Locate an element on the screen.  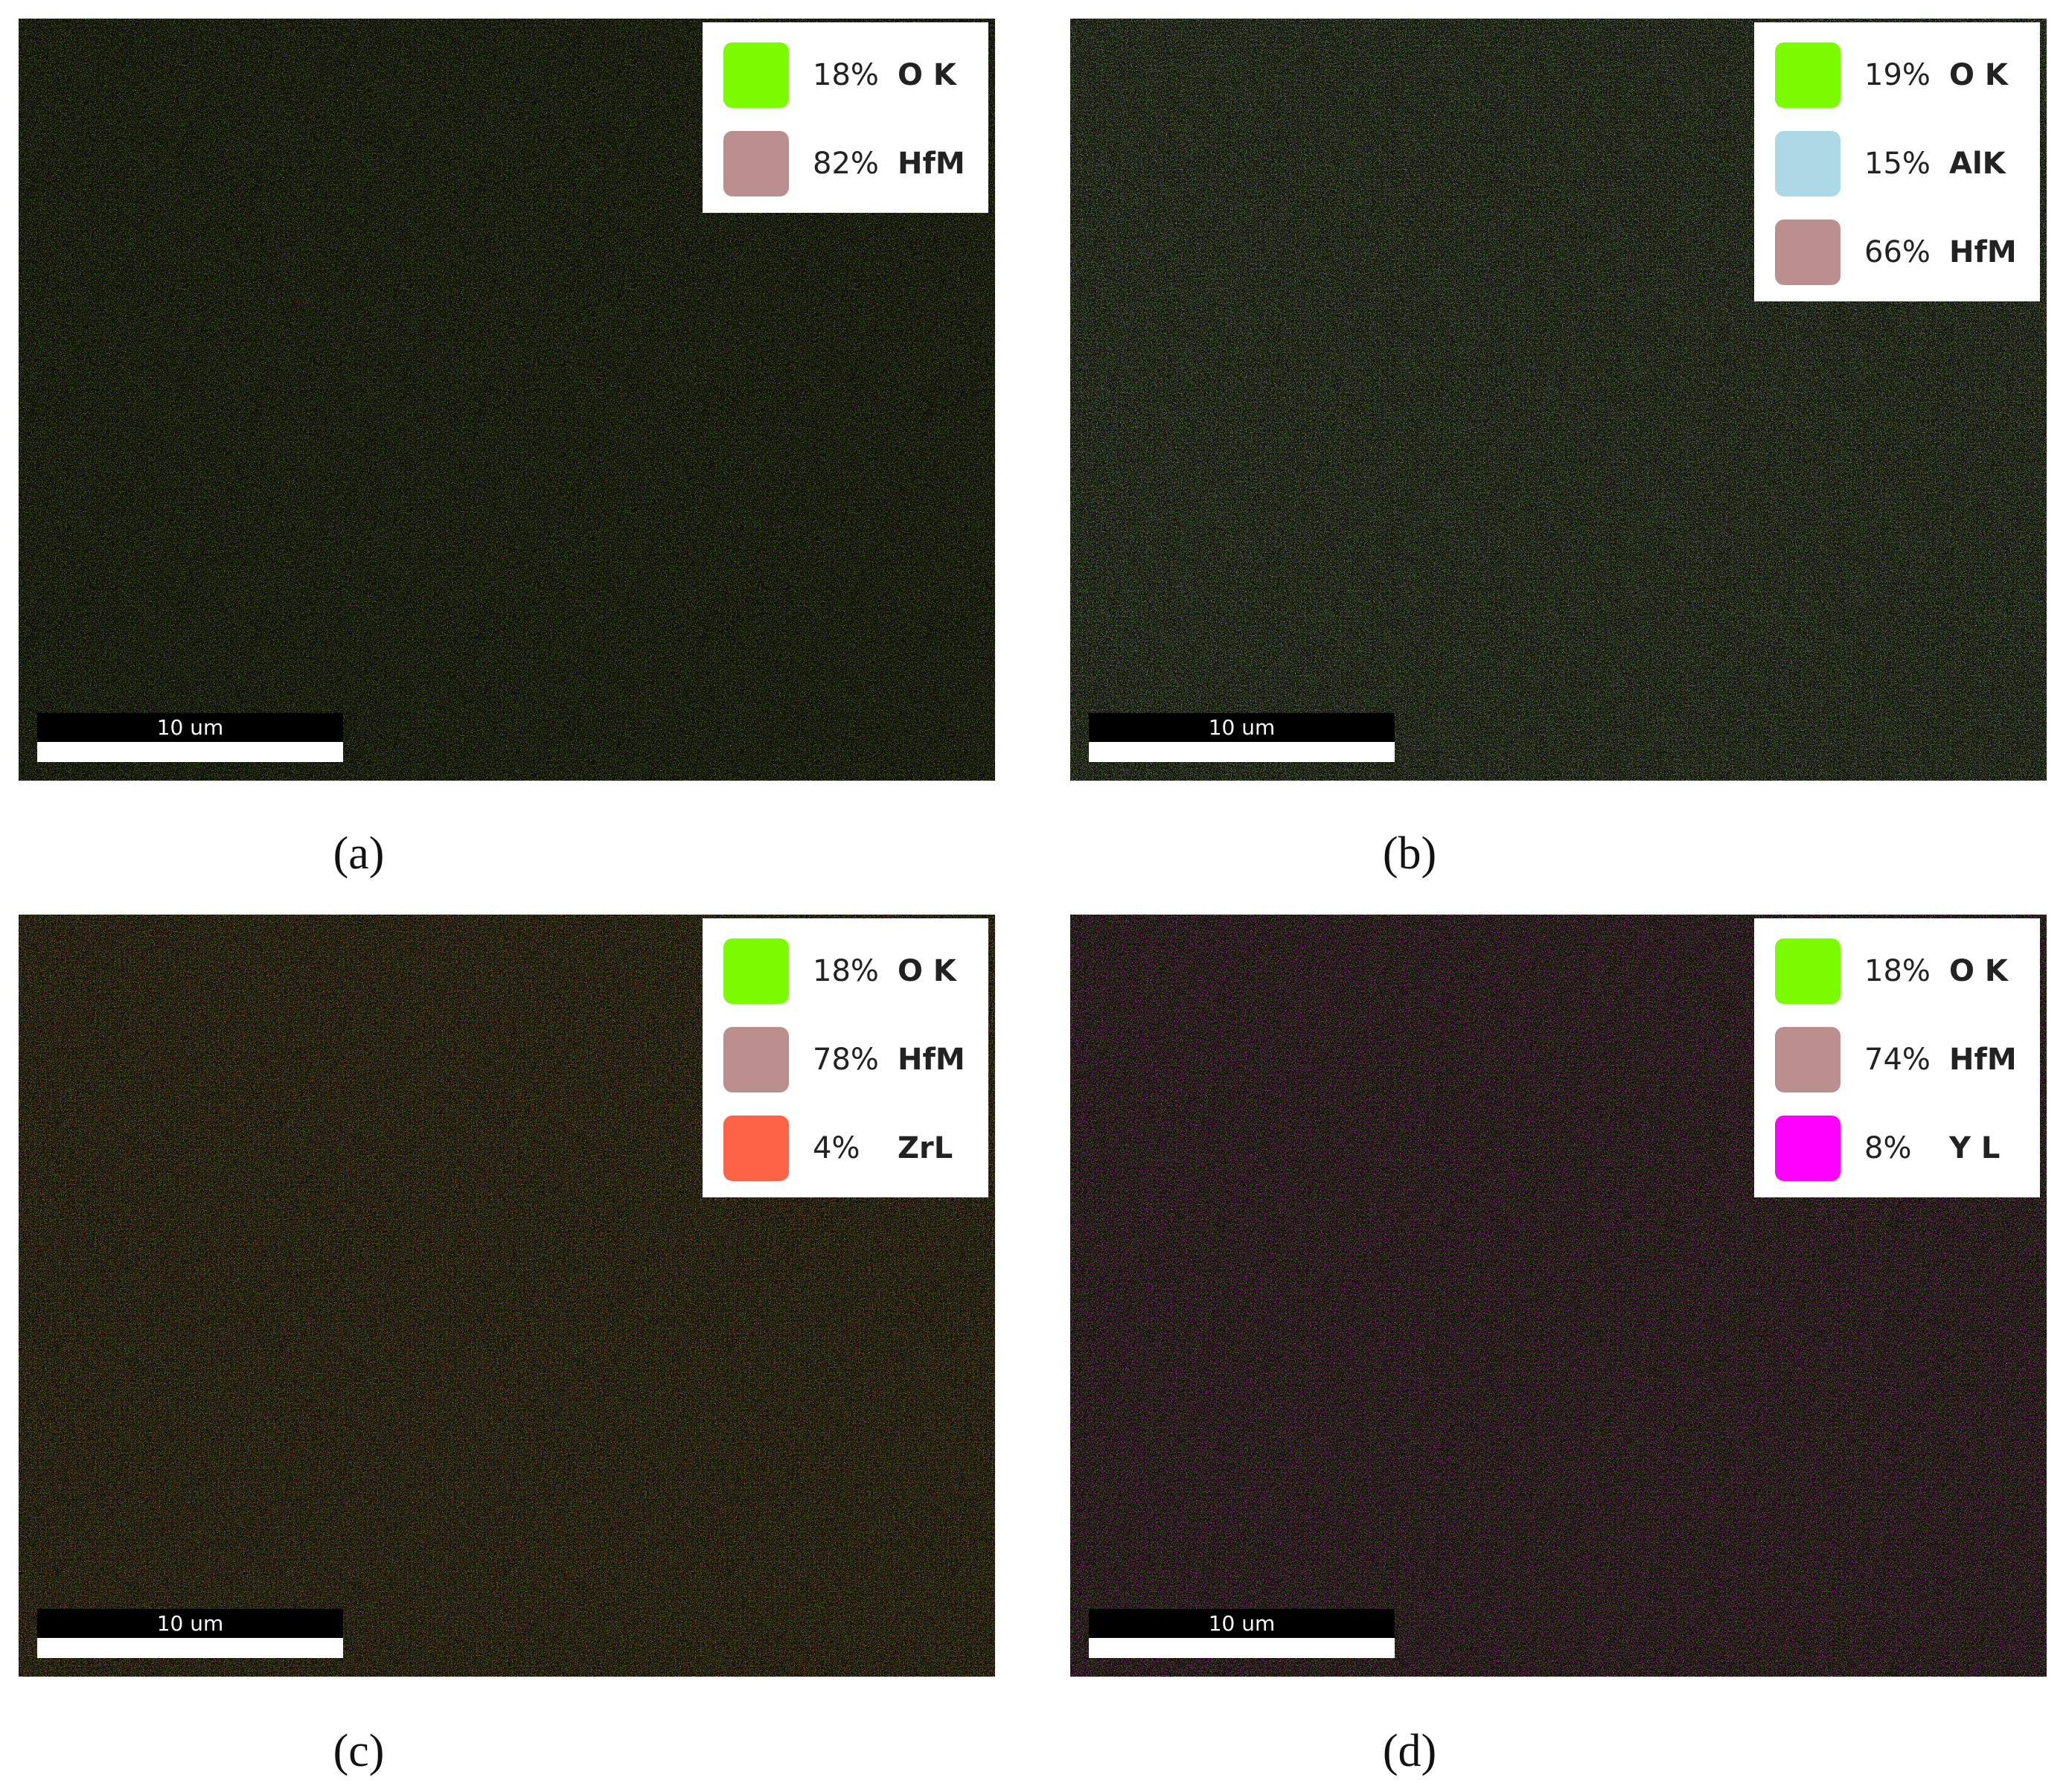
legend-percent: 66% is located at coordinates (1897, 252).